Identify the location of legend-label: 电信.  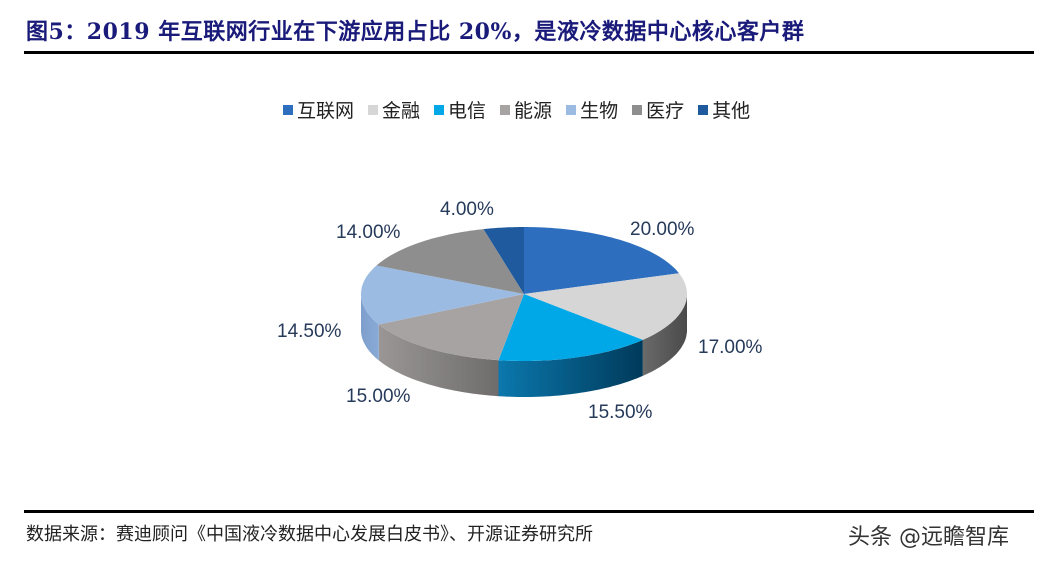
(467, 111).